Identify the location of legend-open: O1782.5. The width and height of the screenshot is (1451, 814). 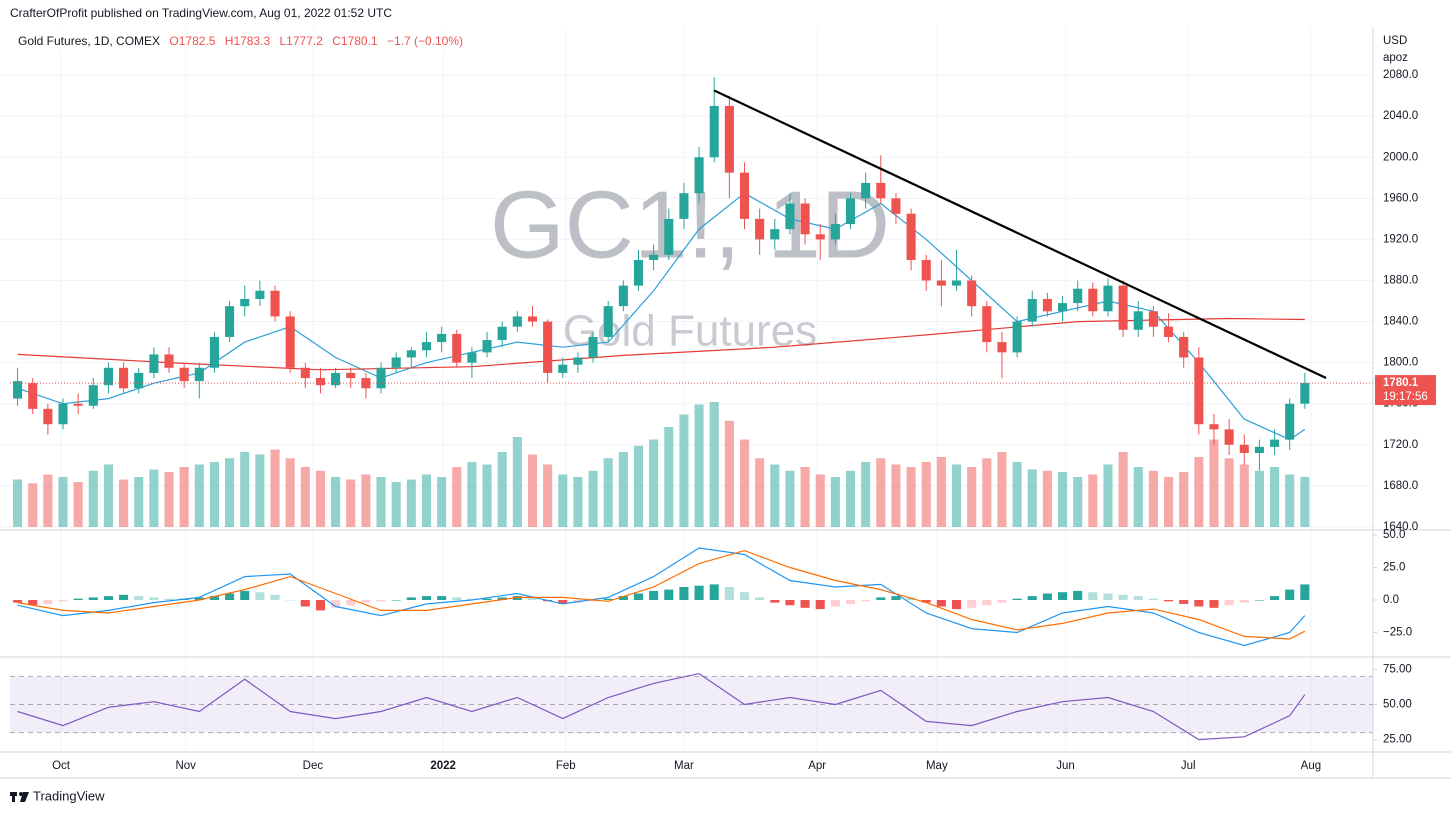
(192, 41).